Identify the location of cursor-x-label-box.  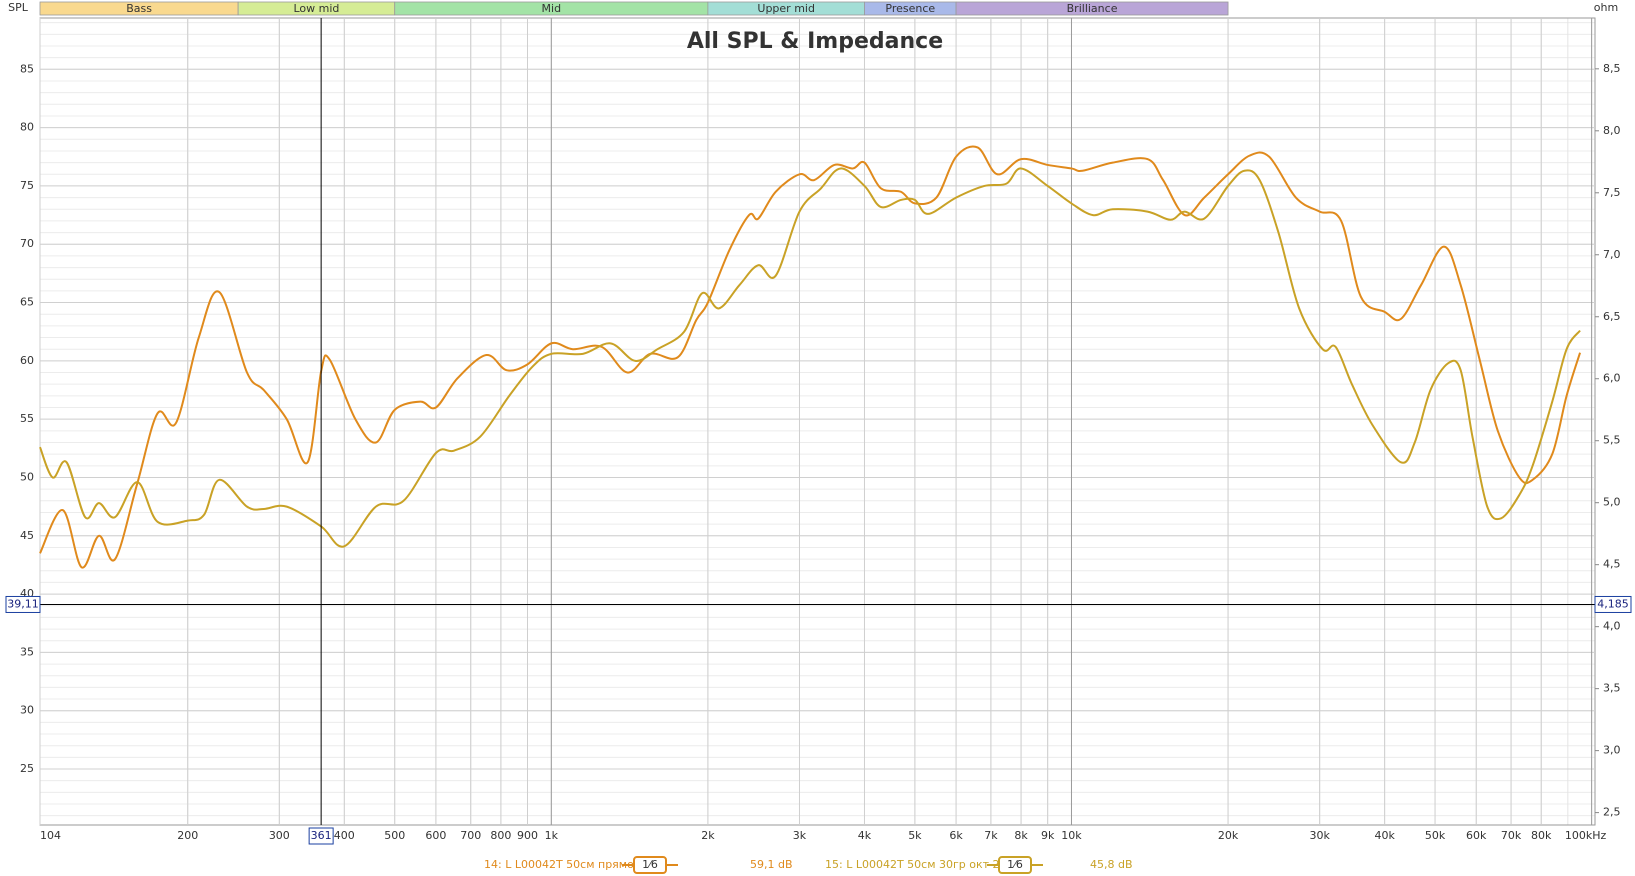
(321, 836).